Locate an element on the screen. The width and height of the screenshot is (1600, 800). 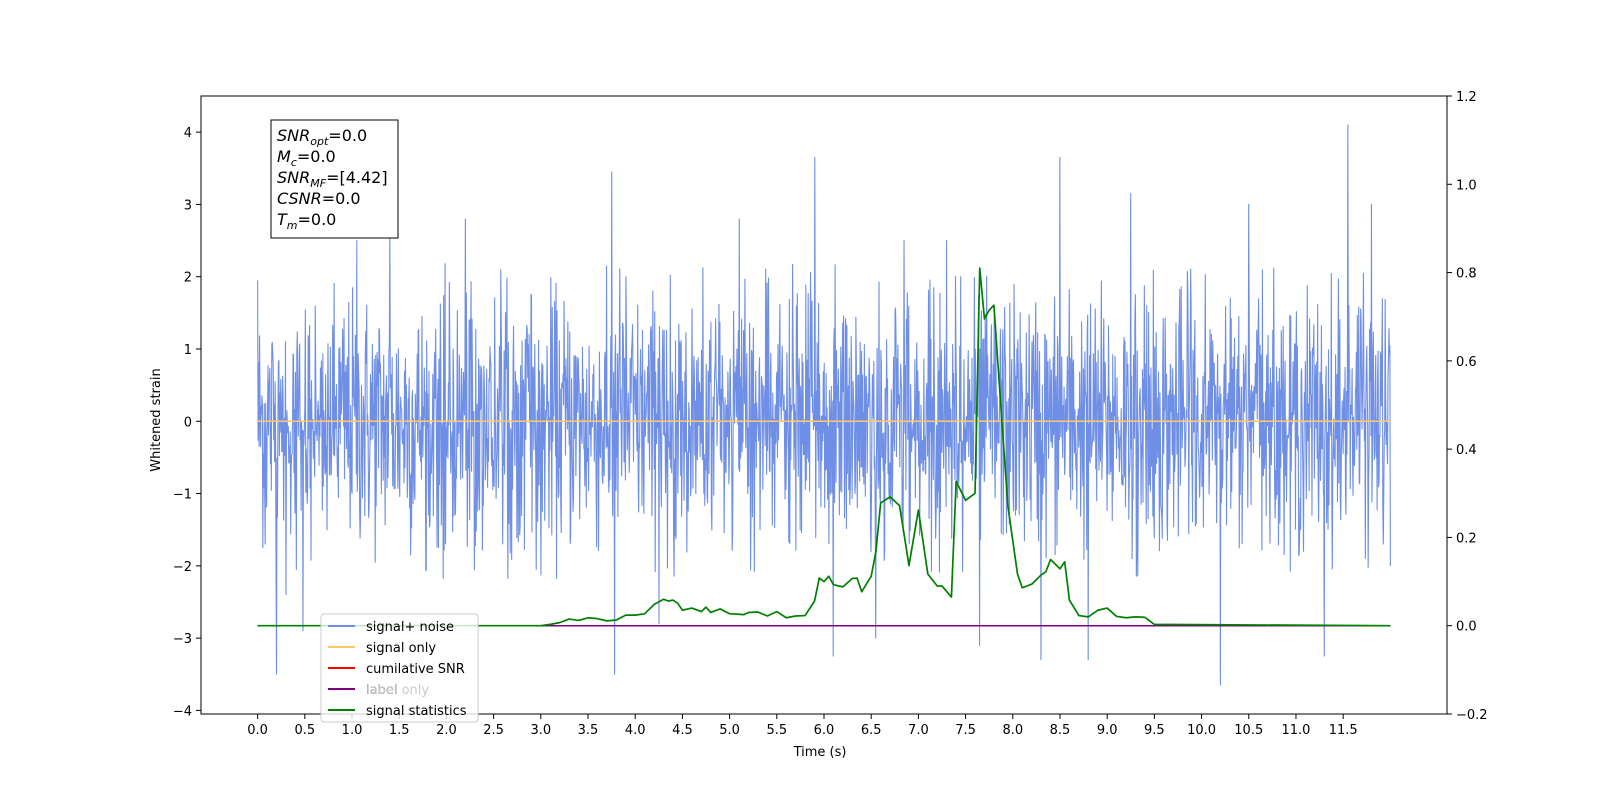
y-tick-label: 2 is located at coordinates (188, 278).